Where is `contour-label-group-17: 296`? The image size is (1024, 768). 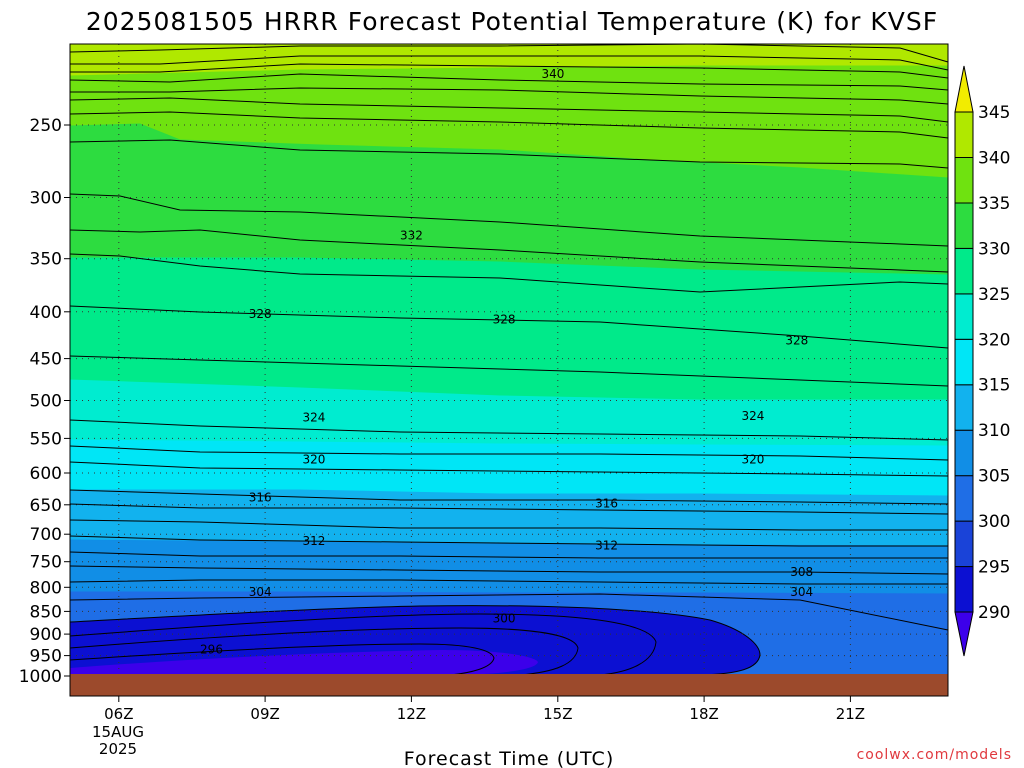
contour-label-group-17: 296 is located at coordinates (211, 649).